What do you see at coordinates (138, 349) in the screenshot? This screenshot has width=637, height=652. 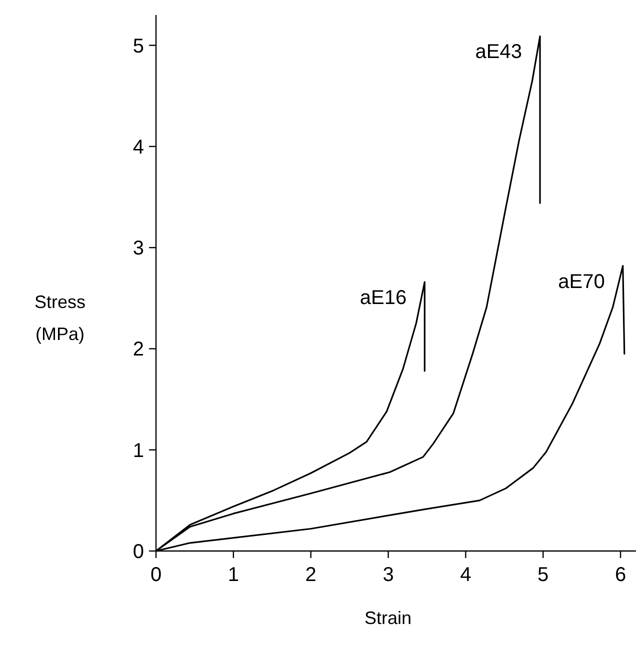 I see `y-tick-label: 2` at bounding box center [138, 349].